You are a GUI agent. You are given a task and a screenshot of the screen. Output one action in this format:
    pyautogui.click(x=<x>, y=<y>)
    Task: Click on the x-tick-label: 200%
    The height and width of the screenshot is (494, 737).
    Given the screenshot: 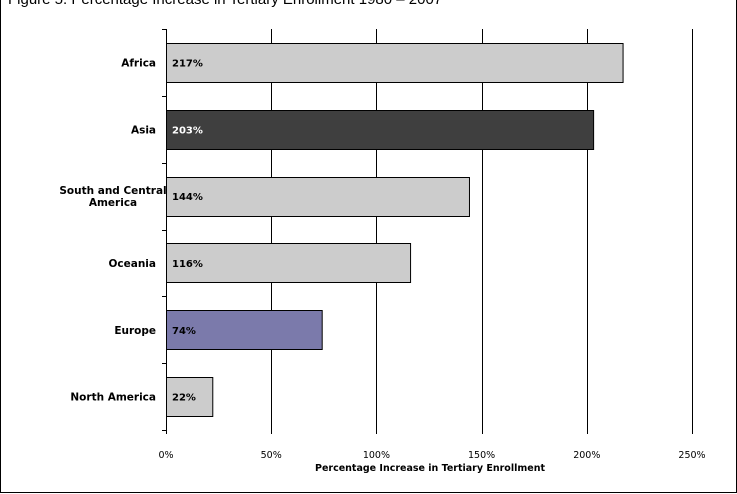 What is the action you would take?
    pyautogui.click(x=586, y=455)
    